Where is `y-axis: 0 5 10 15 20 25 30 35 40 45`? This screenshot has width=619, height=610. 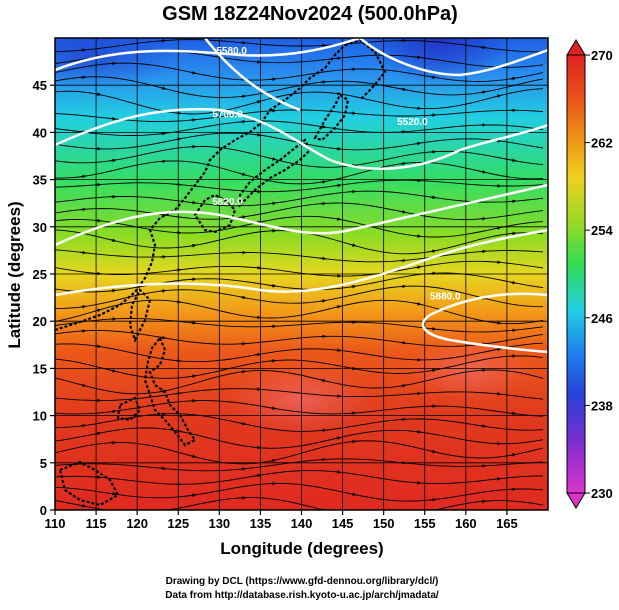 y-axis: 0 5 10 15 20 25 30 35 40 45 is located at coordinates (44, 298).